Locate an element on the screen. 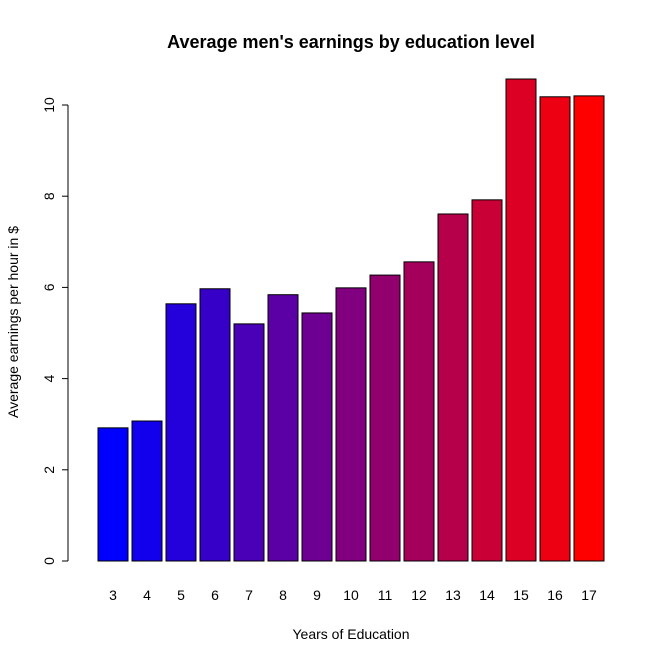 Image resolution: width=664 pixels, height=664 pixels. x-tick-label: 16 is located at coordinates (555, 595).